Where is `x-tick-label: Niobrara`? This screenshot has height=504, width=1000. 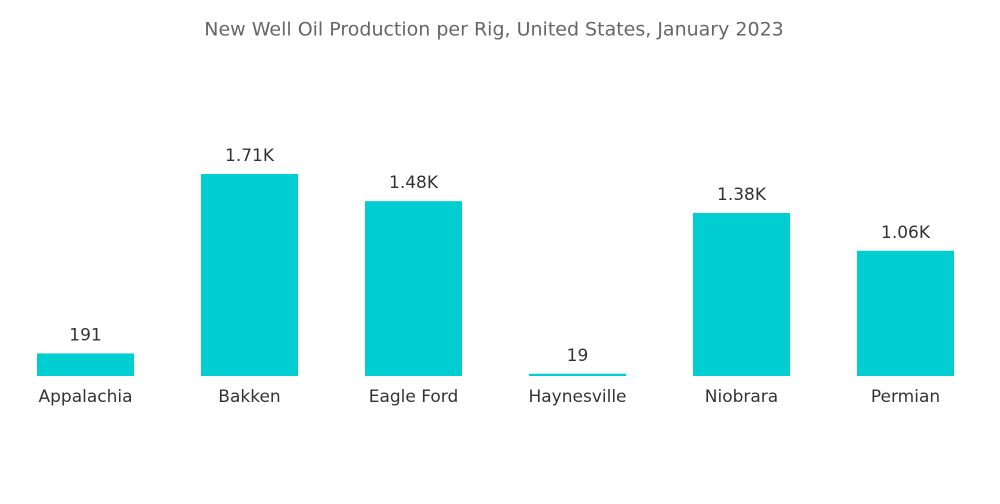
x-tick-label: Niobrara is located at coordinates (741, 397).